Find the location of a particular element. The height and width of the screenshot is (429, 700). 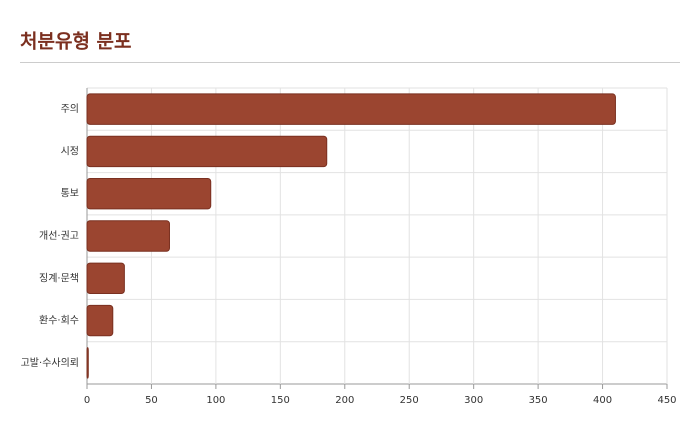

x-tick-label: 100 is located at coordinates (215, 400).